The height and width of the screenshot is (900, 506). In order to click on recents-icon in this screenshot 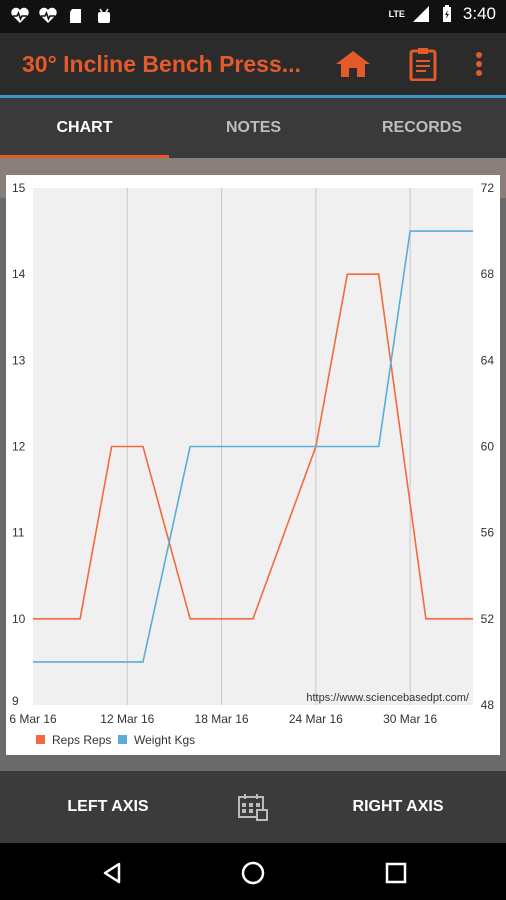, I will do `click(396, 873)`.